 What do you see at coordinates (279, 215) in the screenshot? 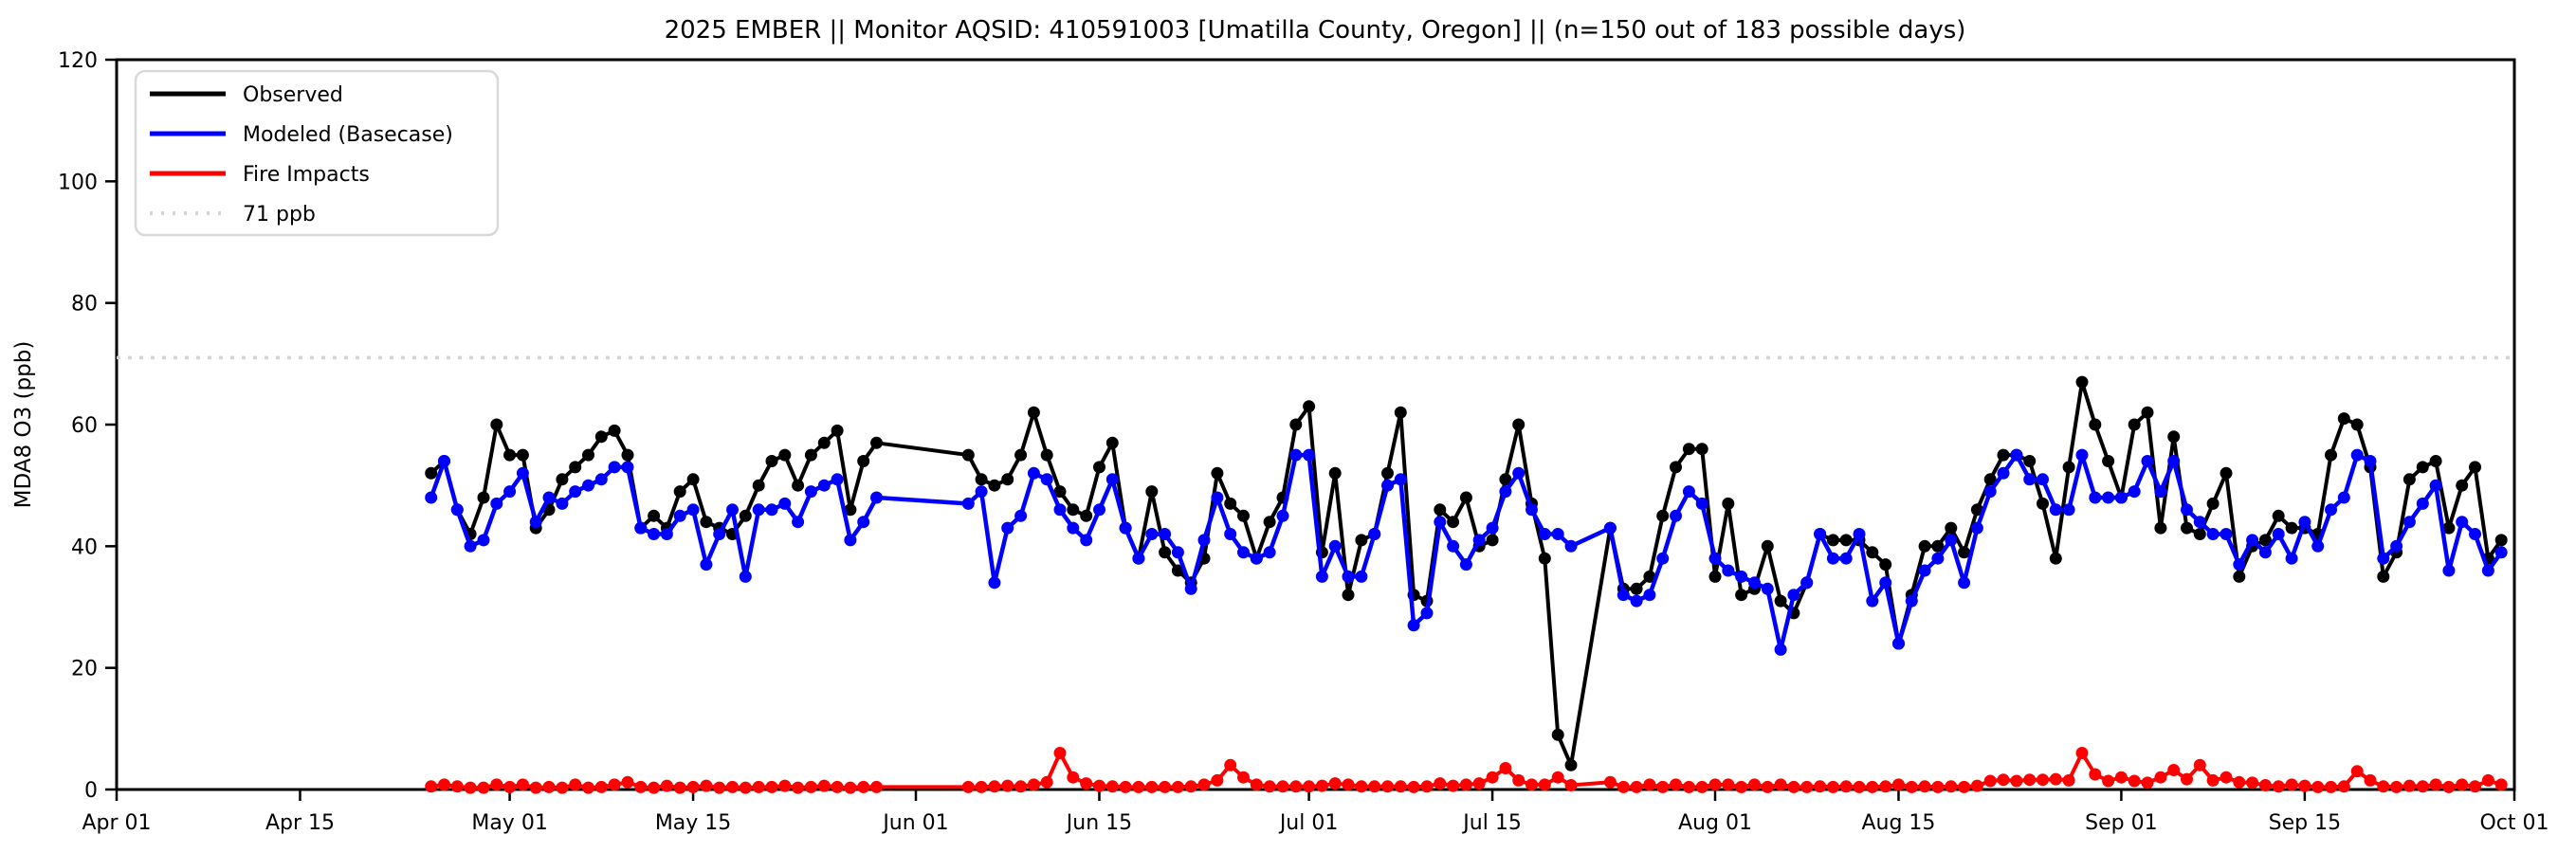
I see `legend-label-4: 71 ppb` at bounding box center [279, 215].